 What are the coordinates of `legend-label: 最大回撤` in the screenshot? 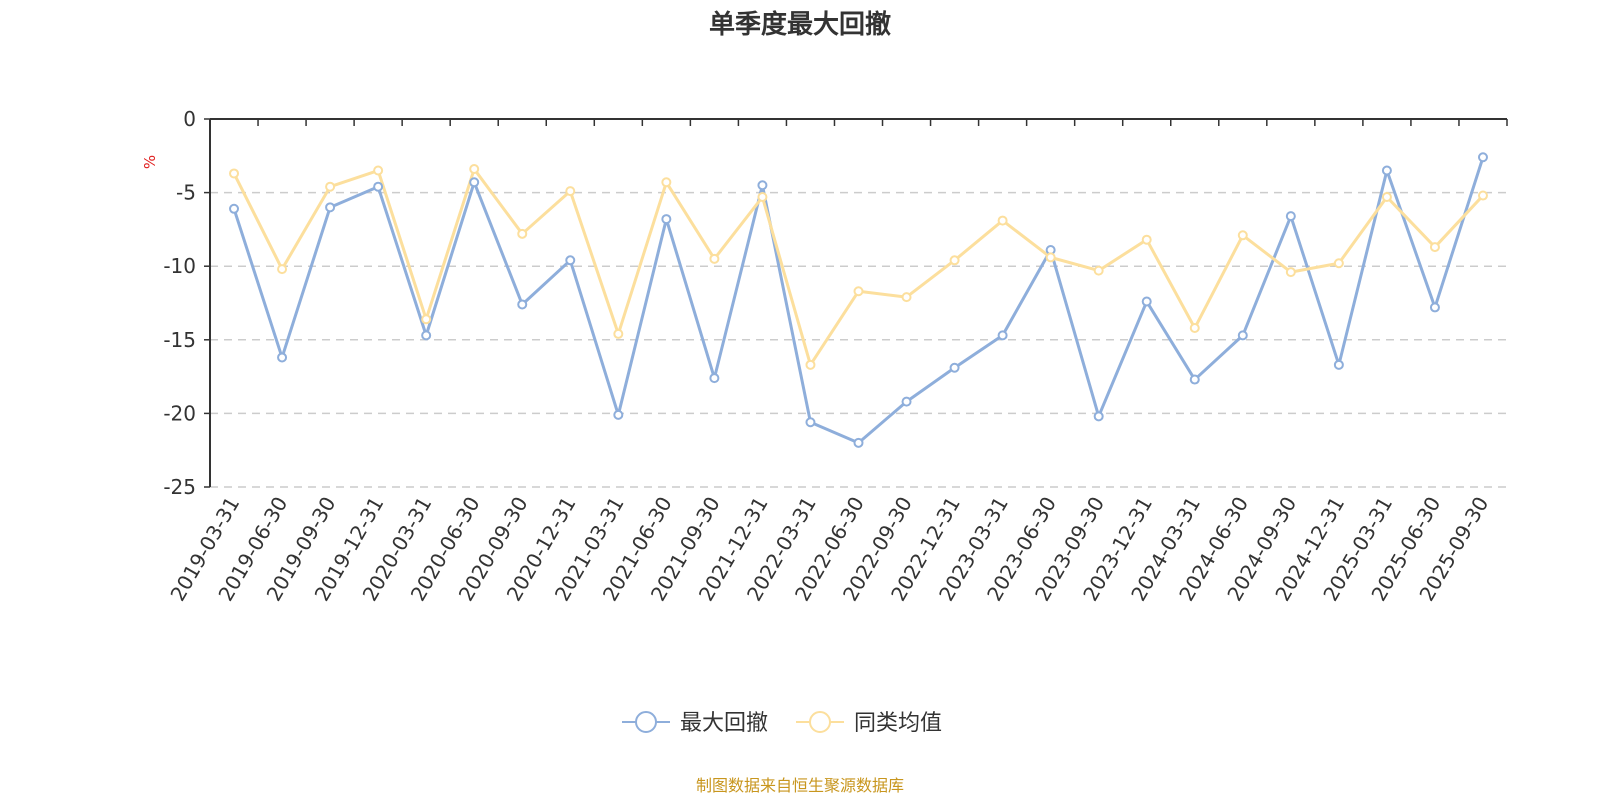 It's located at (724, 723).